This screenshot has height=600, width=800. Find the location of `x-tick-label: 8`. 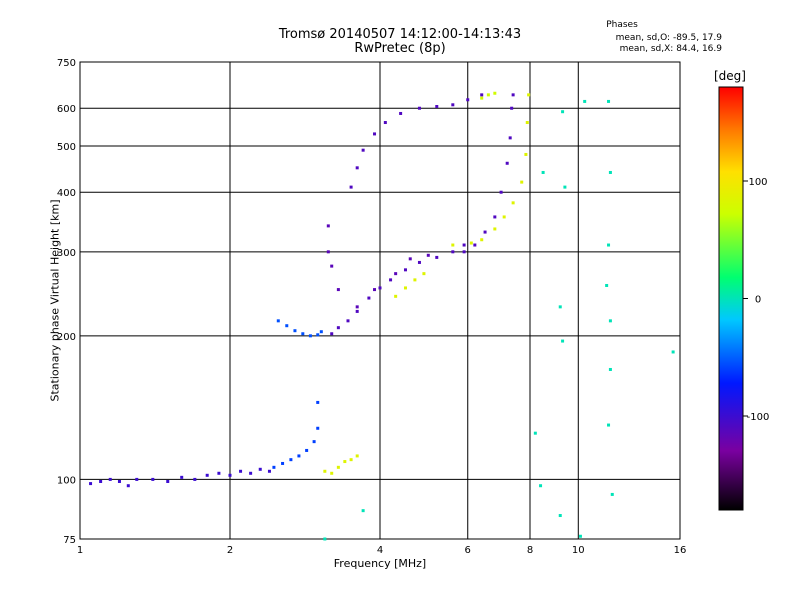

x-tick-label: 8 is located at coordinates (530, 550).